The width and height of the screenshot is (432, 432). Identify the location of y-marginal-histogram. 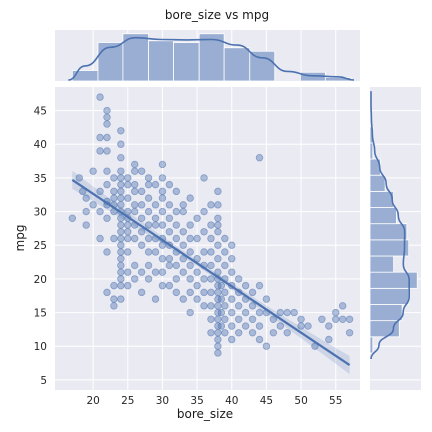
(395, 238).